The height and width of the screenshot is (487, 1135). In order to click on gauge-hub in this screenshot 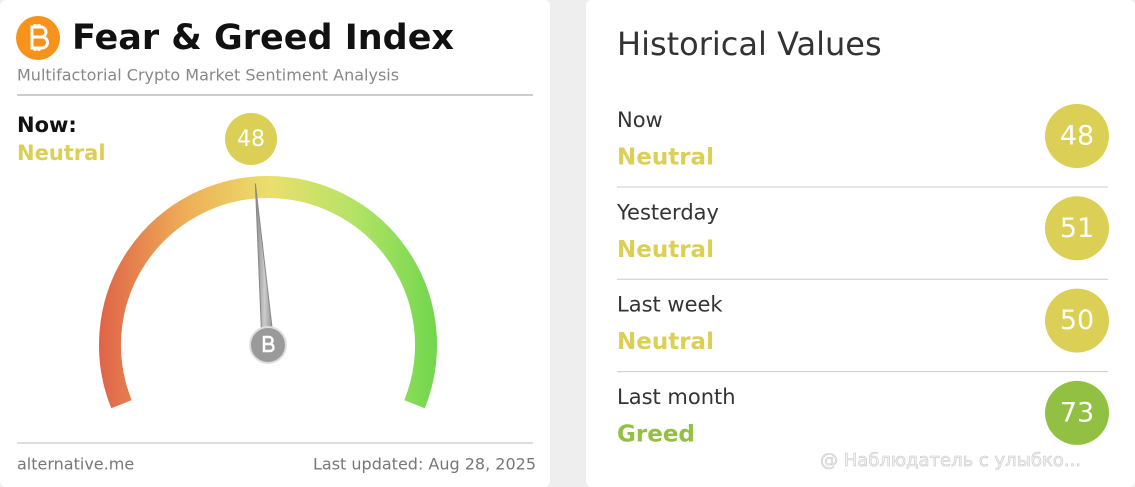, I will do `click(268, 345)`.